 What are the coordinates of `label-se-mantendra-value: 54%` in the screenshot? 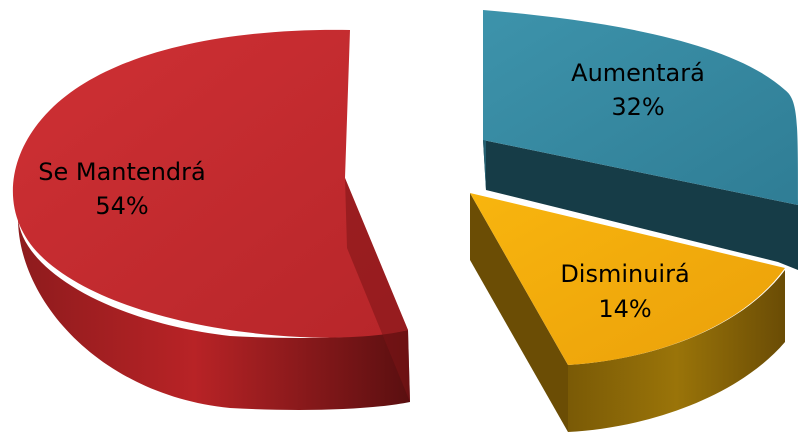 It's located at (121, 206).